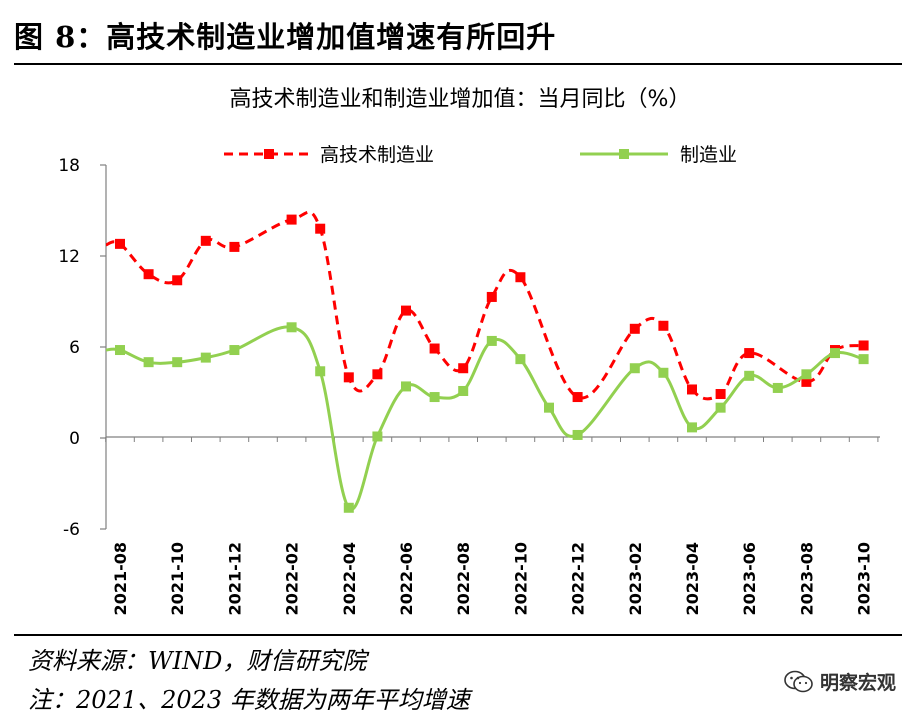 The width and height of the screenshot is (916, 721). Describe the element at coordinates (692, 578) in the screenshot. I see `x-tick-label: 2023-04` at that location.